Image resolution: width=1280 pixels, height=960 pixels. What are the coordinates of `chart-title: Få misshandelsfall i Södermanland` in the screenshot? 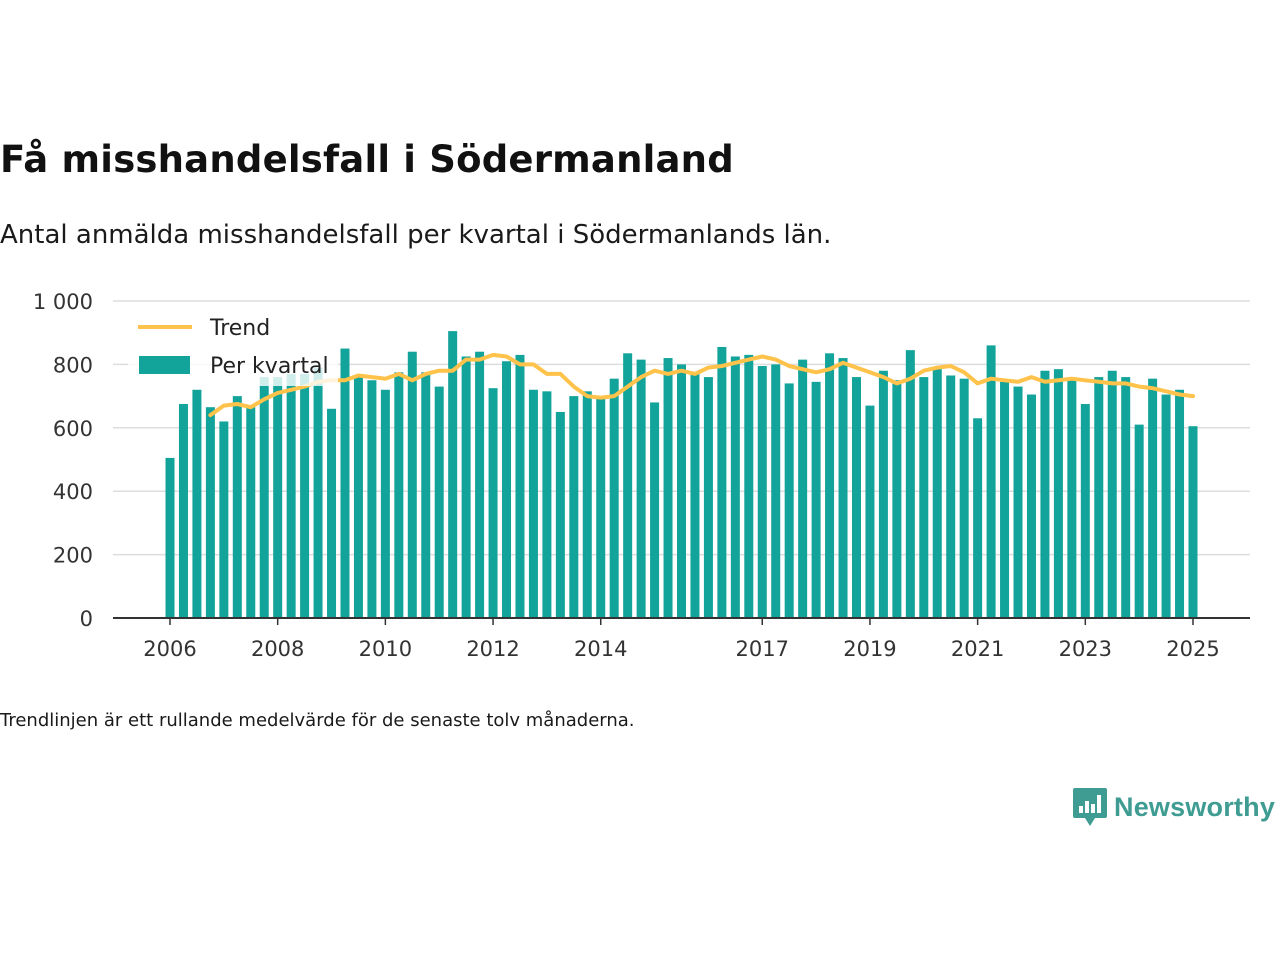 It's located at (367, 159).